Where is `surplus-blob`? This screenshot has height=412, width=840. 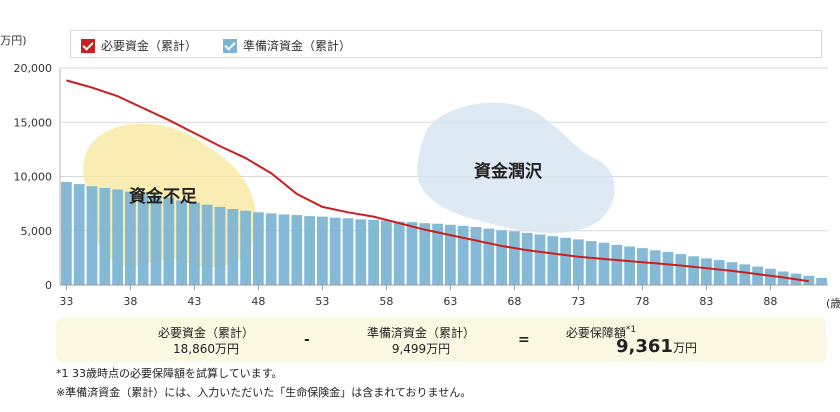 surplus-blob is located at coordinates (516, 168).